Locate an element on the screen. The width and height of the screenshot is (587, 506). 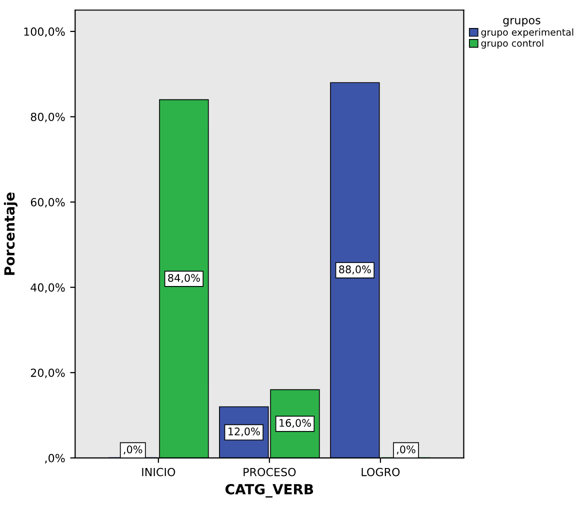
y-tick-label: 40,0% is located at coordinates (47, 288).